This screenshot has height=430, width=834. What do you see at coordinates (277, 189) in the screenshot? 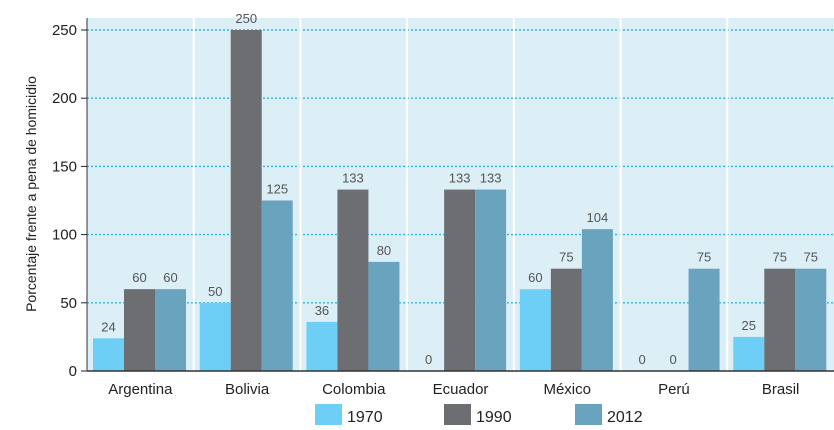
I see `data-label: 125` at bounding box center [277, 189].